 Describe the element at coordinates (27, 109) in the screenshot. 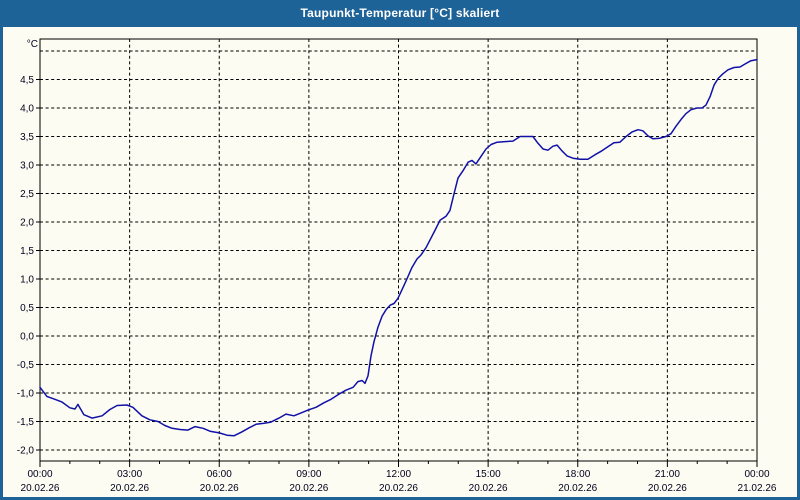

I see `y-axis-tick-label: 4,0` at that location.